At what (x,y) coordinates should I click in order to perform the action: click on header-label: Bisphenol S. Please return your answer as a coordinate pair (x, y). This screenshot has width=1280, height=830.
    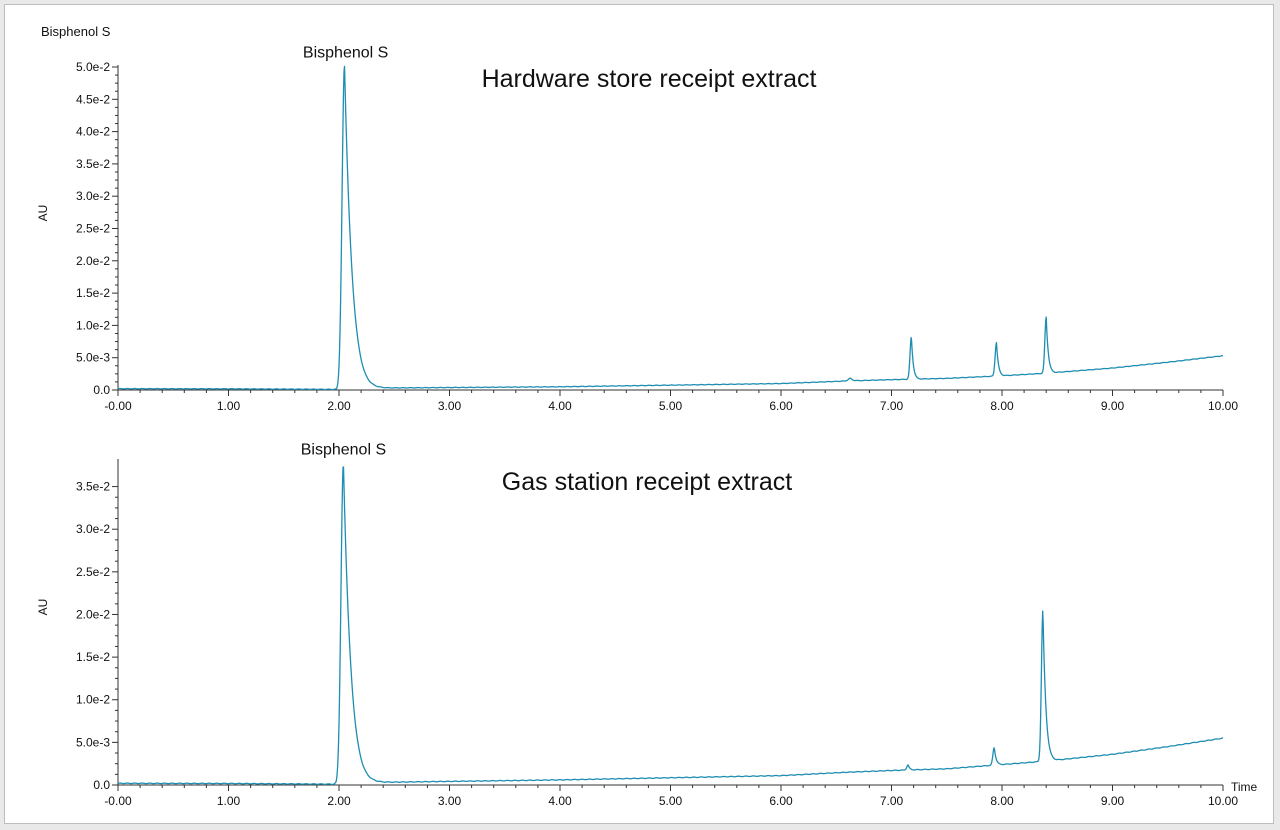
    Looking at the image, I should click on (76, 31).